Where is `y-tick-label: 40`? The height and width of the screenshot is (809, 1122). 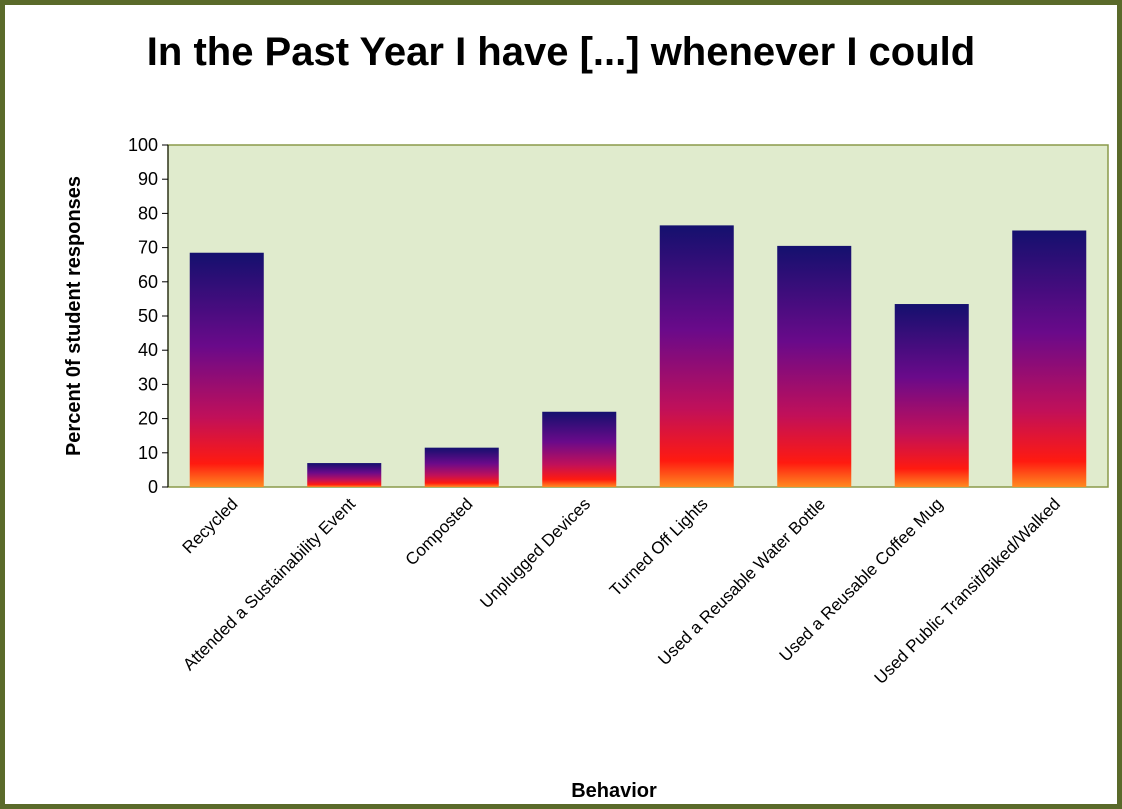
y-tick-label: 40 is located at coordinates (148, 350).